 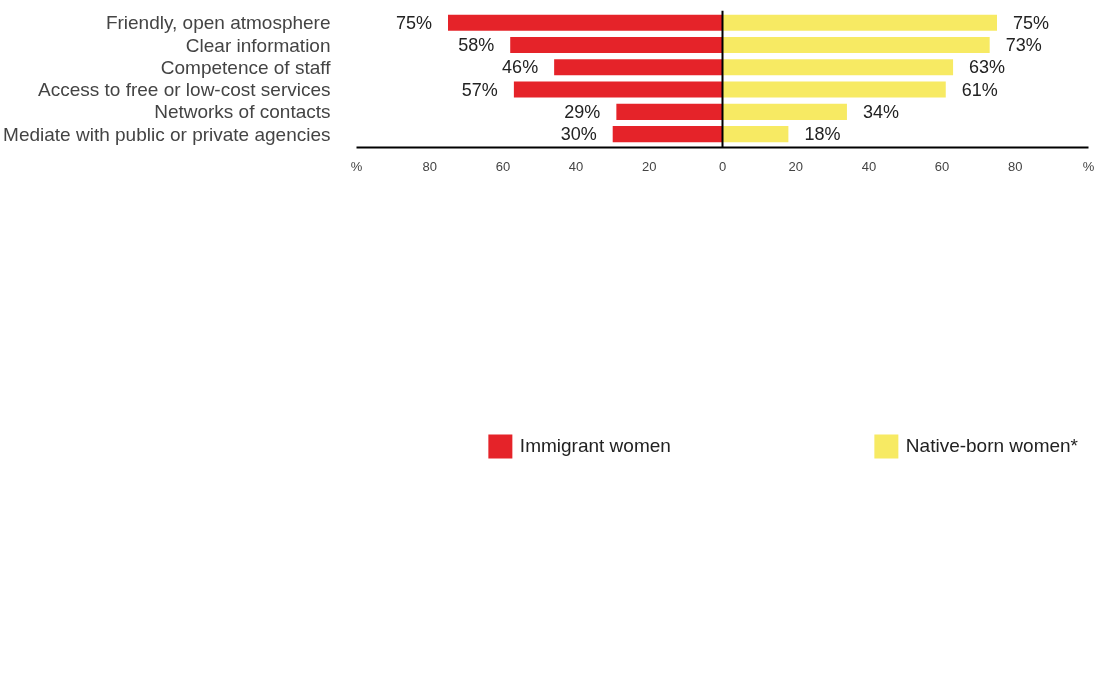 What do you see at coordinates (1023, 45) in the screenshot?
I see `data-label: 73%` at bounding box center [1023, 45].